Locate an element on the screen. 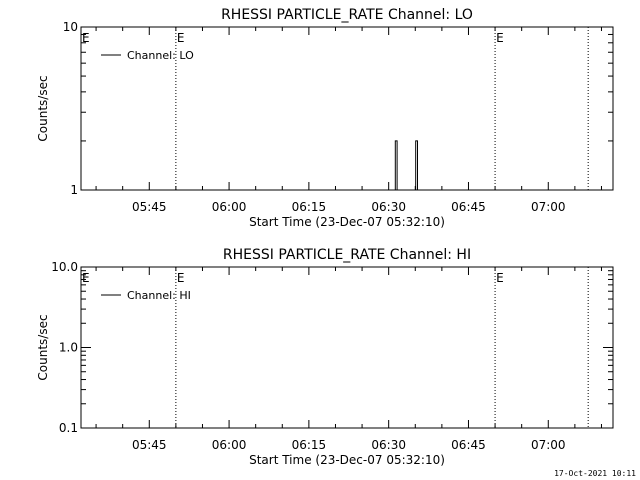 This screenshot has width=640, height=480. series-line is located at coordinates (406, 165).